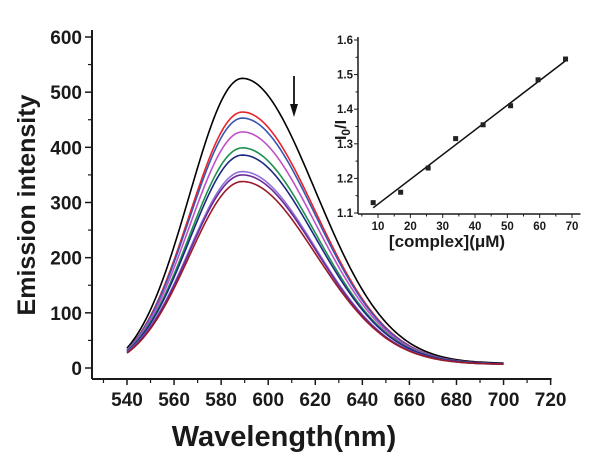 This screenshot has height=461, width=615. What do you see at coordinates (66, 93) in the screenshot?
I see `y-tick-label: 500` at bounding box center [66, 93].